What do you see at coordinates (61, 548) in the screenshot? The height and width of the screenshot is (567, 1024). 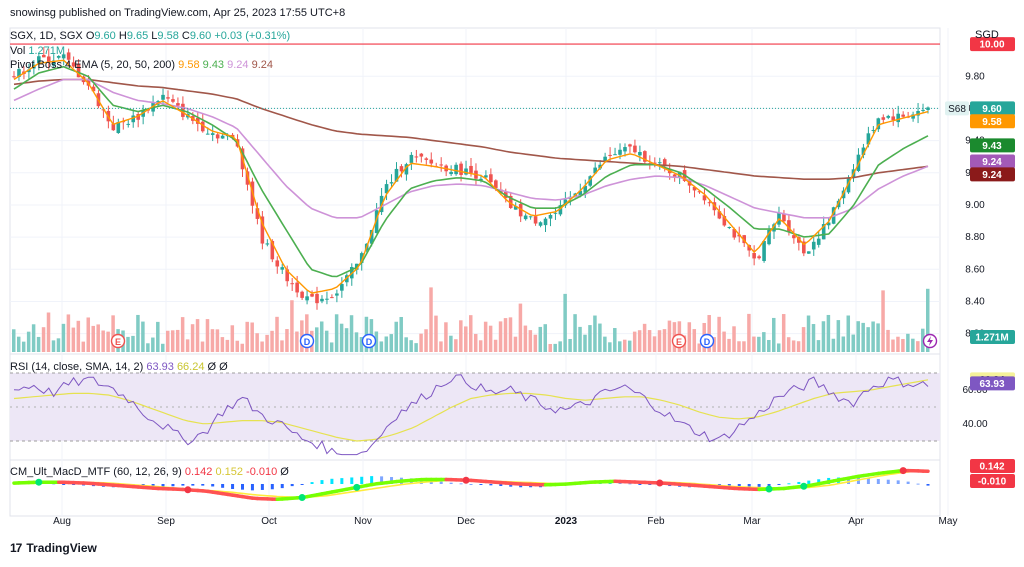 I see `tradingview-brand-text: TradingView` at bounding box center [61, 548].